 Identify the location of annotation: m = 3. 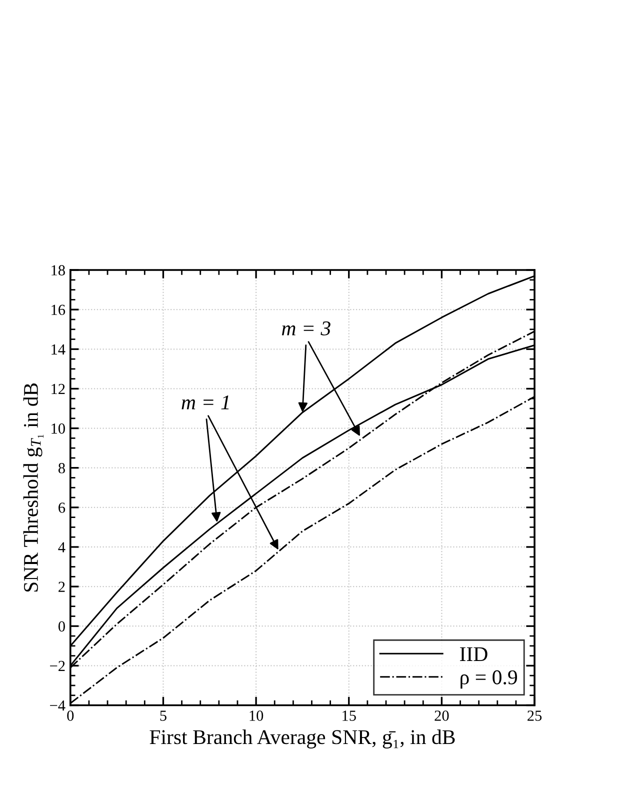
(306, 328).